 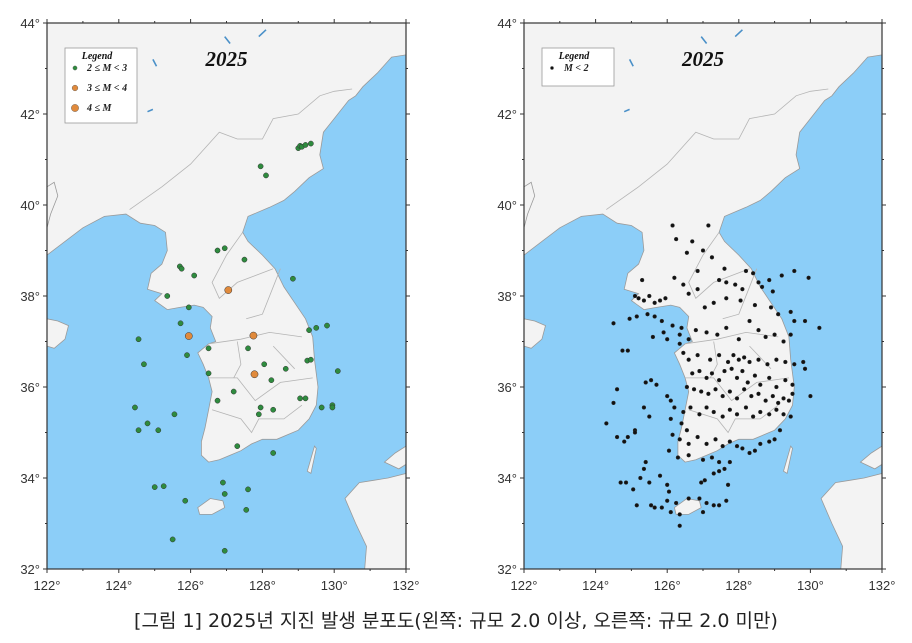 I want to click on land-jeju, so click(x=211, y=506).